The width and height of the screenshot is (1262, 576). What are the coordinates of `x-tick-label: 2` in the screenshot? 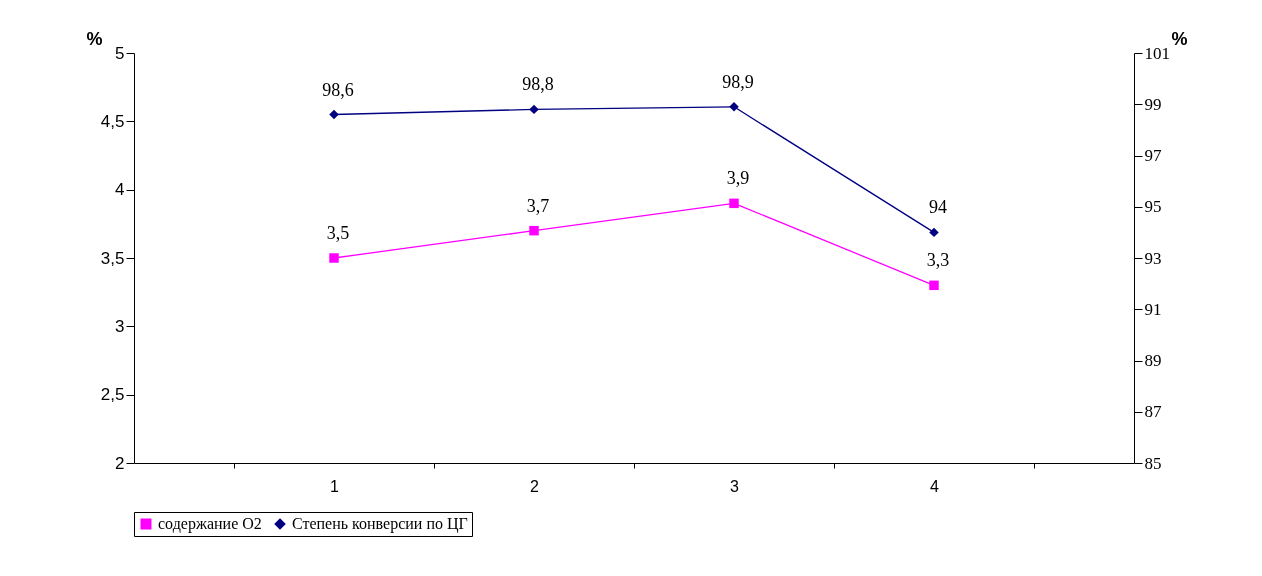 It's located at (535, 486).